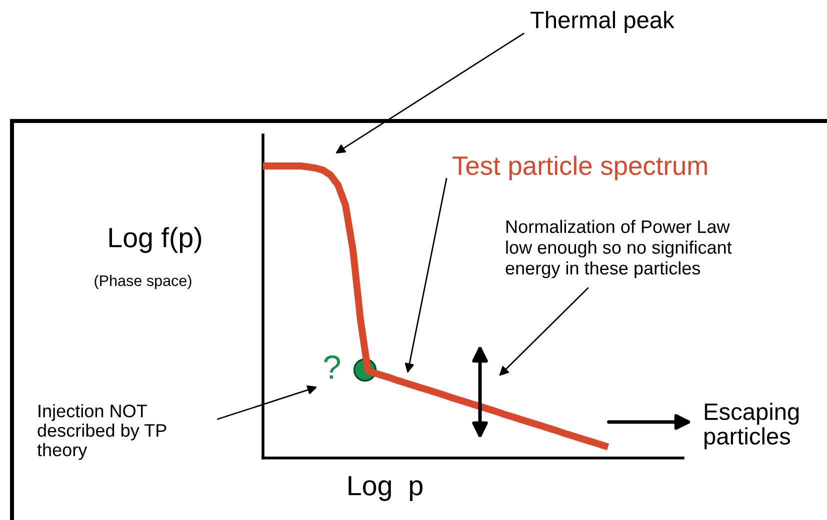  What do you see at coordinates (751, 426) in the screenshot?
I see `text: Escaping particles` at bounding box center [751, 426].